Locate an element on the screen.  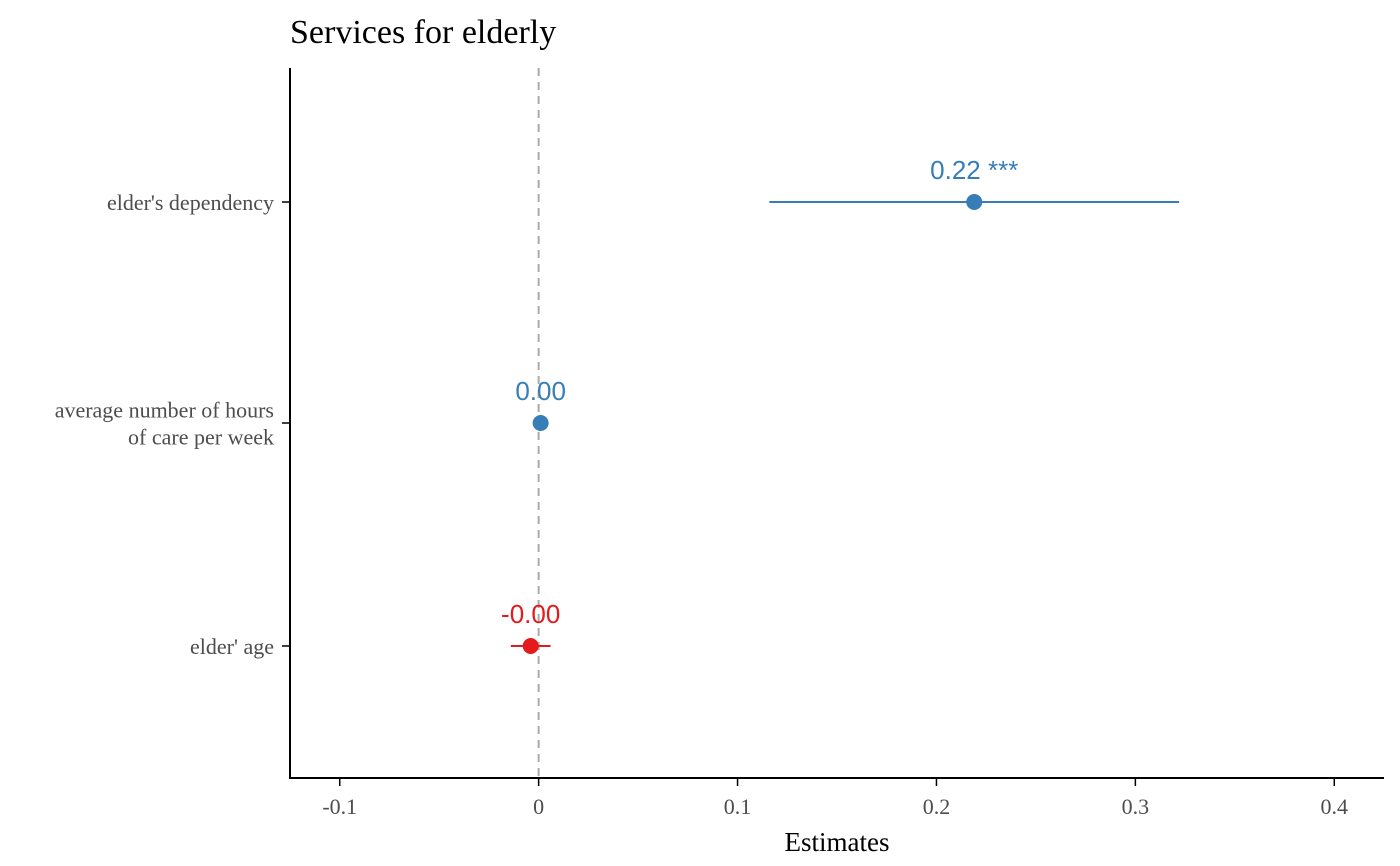
y-tick-label: elder's dependency is located at coordinates (190, 202).